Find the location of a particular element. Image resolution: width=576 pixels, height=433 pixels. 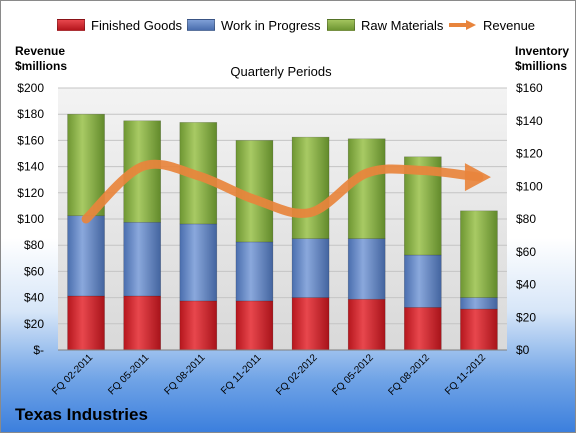

left-tick-label: $120 is located at coordinates (30, 193).